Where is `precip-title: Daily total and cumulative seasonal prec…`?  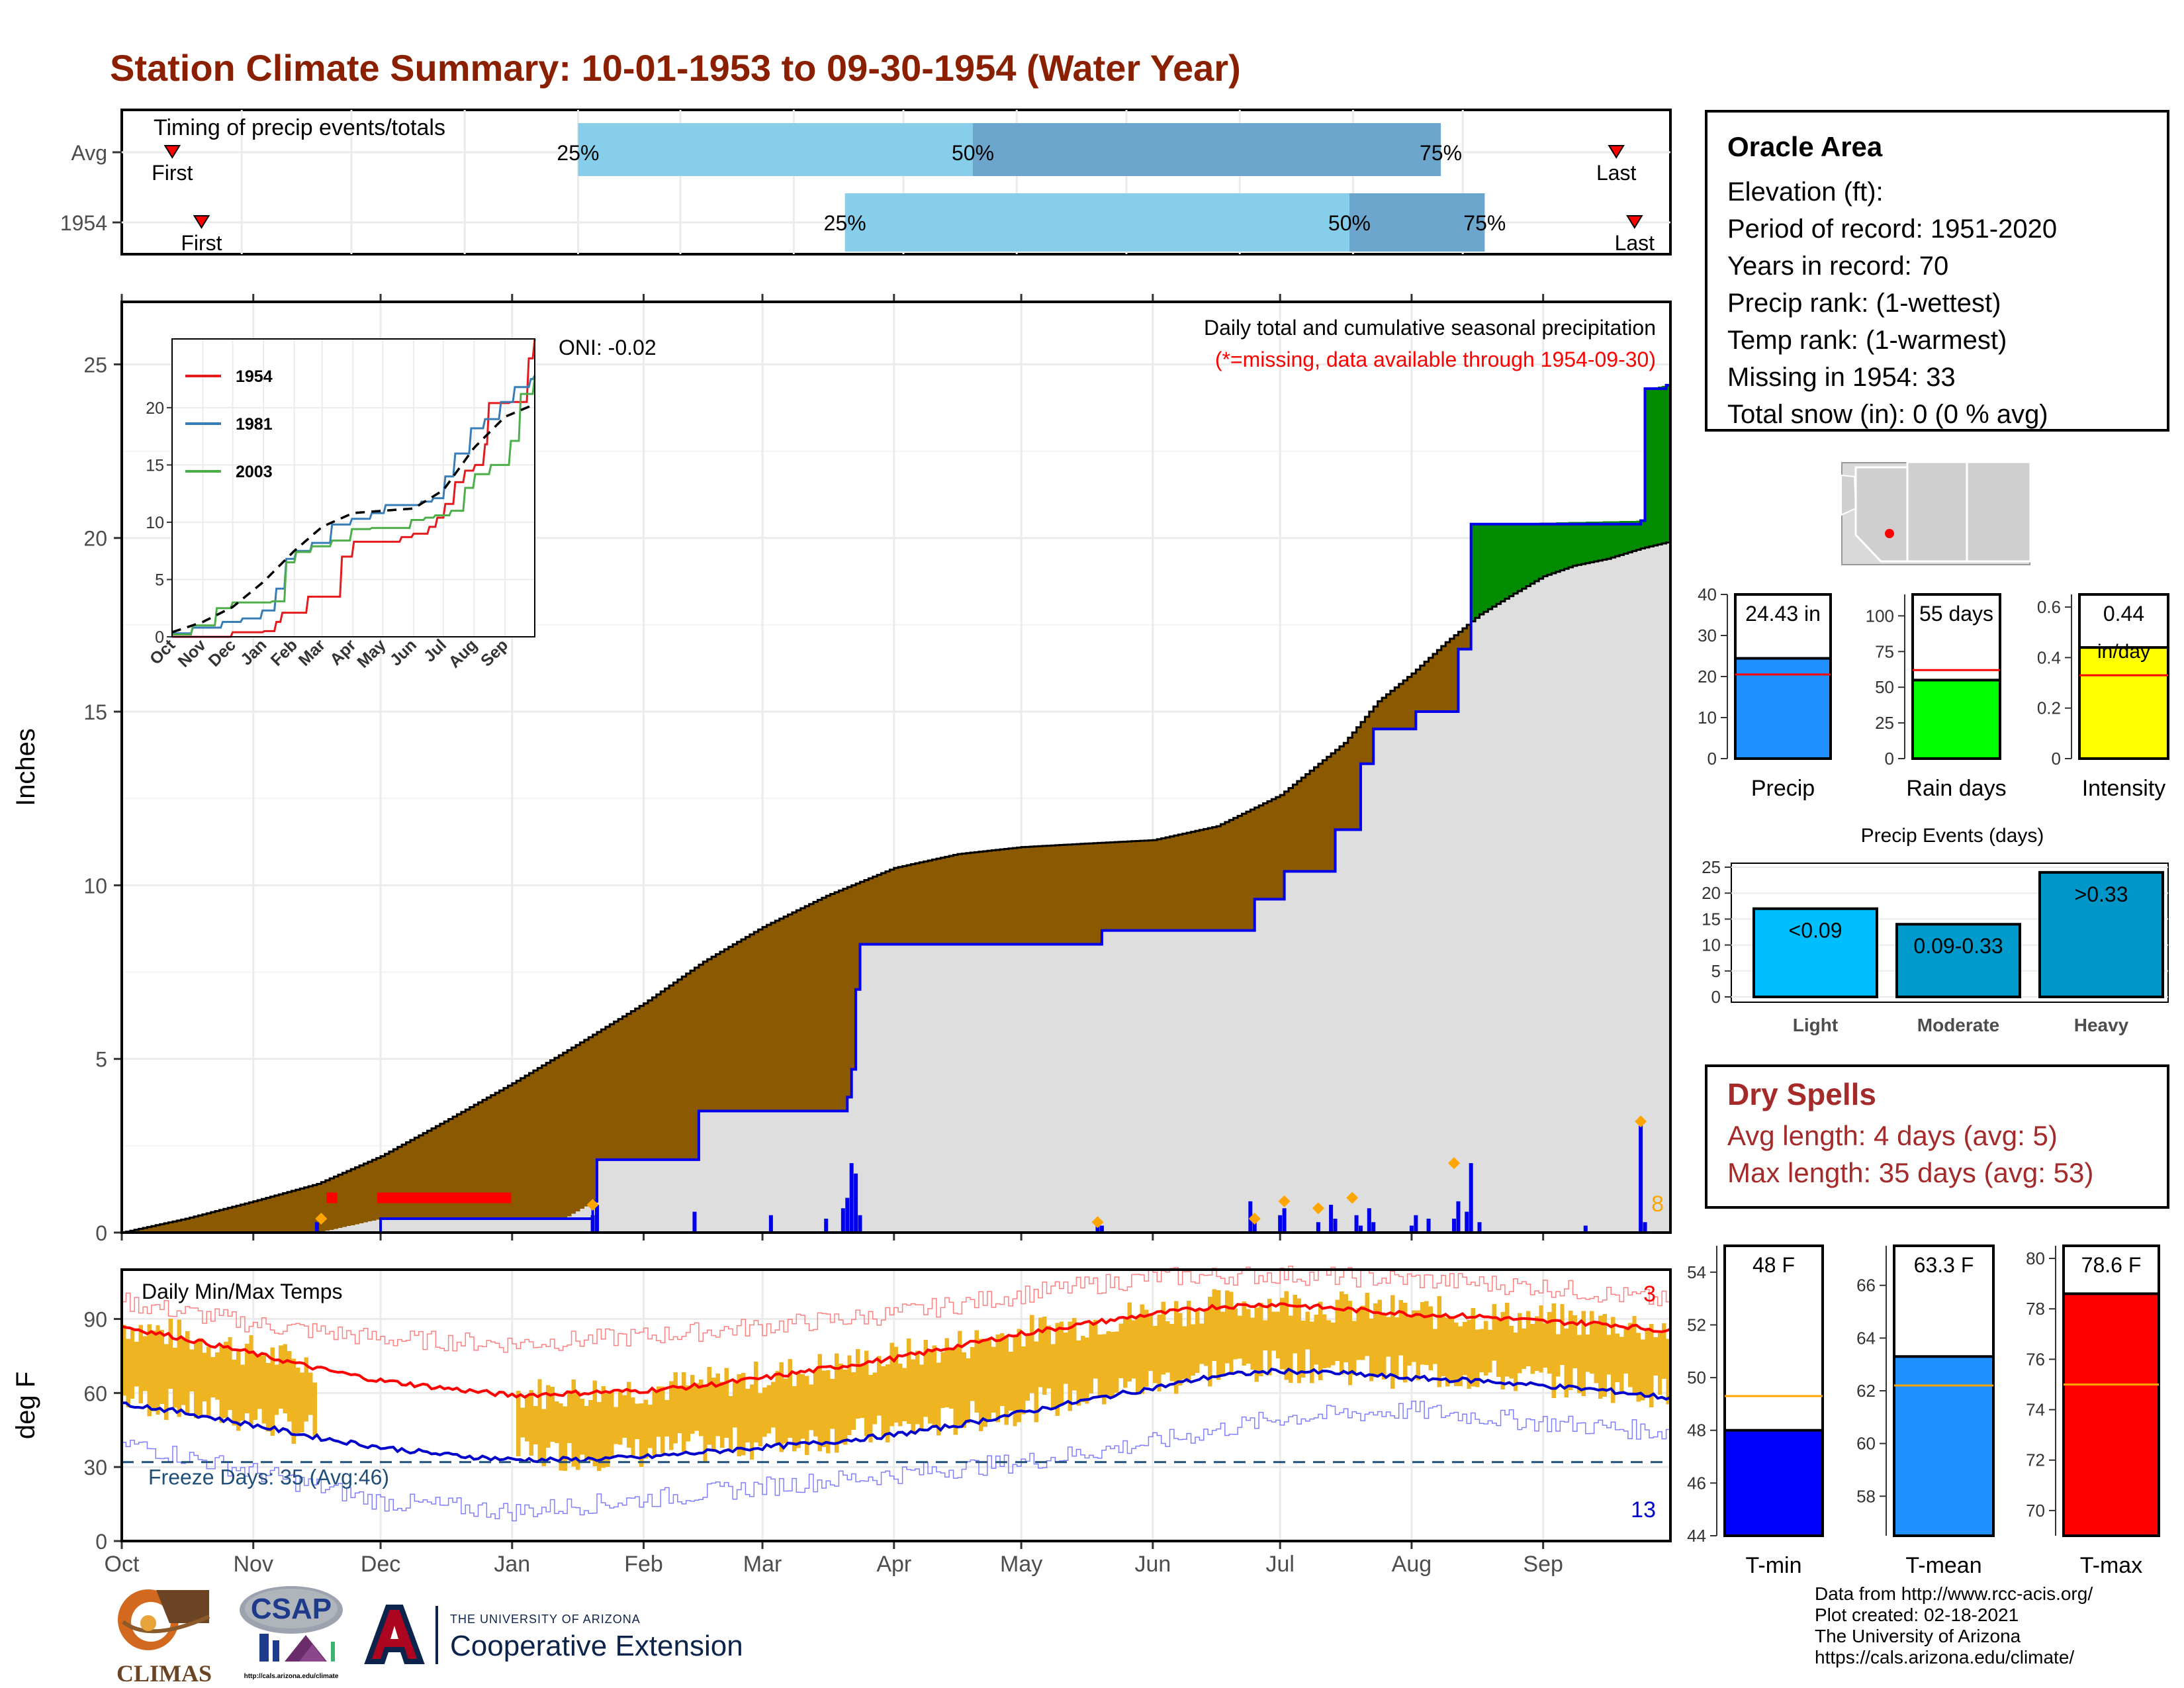
precip-title: Daily total and cumulative seasonal prec… is located at coordinates (1430, 328).